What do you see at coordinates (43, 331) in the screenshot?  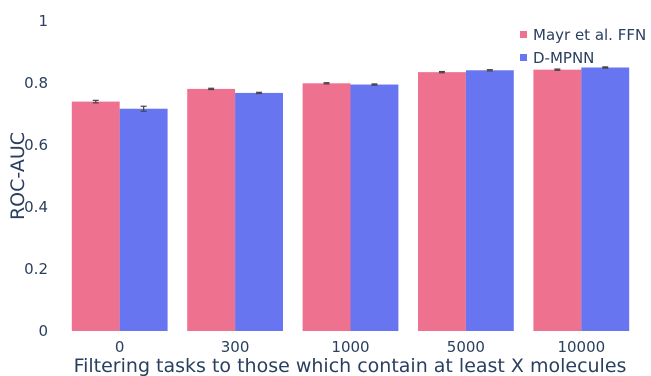 I see `y-tick-label: 0` at bounding box center [43, 331].